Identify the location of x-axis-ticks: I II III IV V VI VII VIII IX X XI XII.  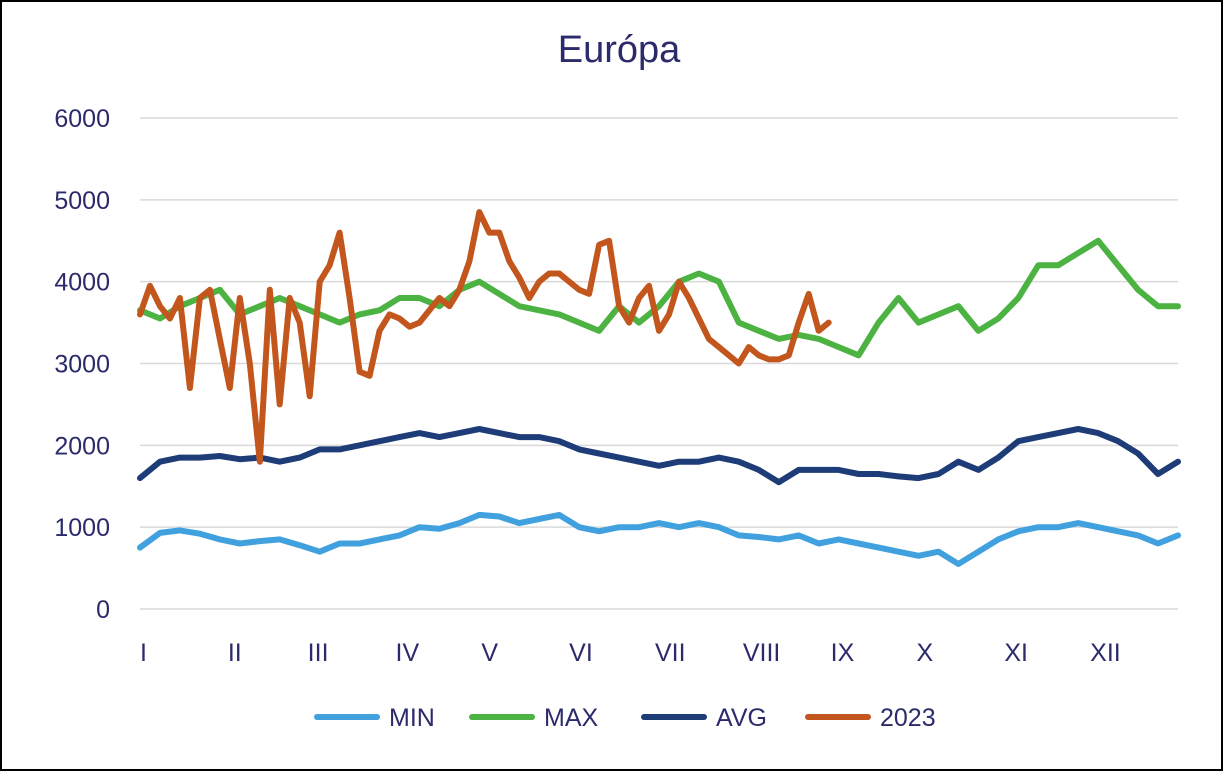
(630, 653).